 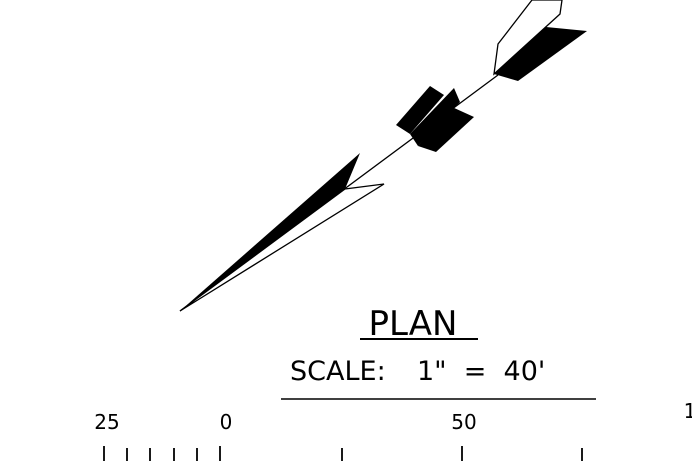 What do you see at coordinates (393, 430) in the screenshot?
I see `scale-bar: 25 0 50 1` at bounding box center [393, 430].